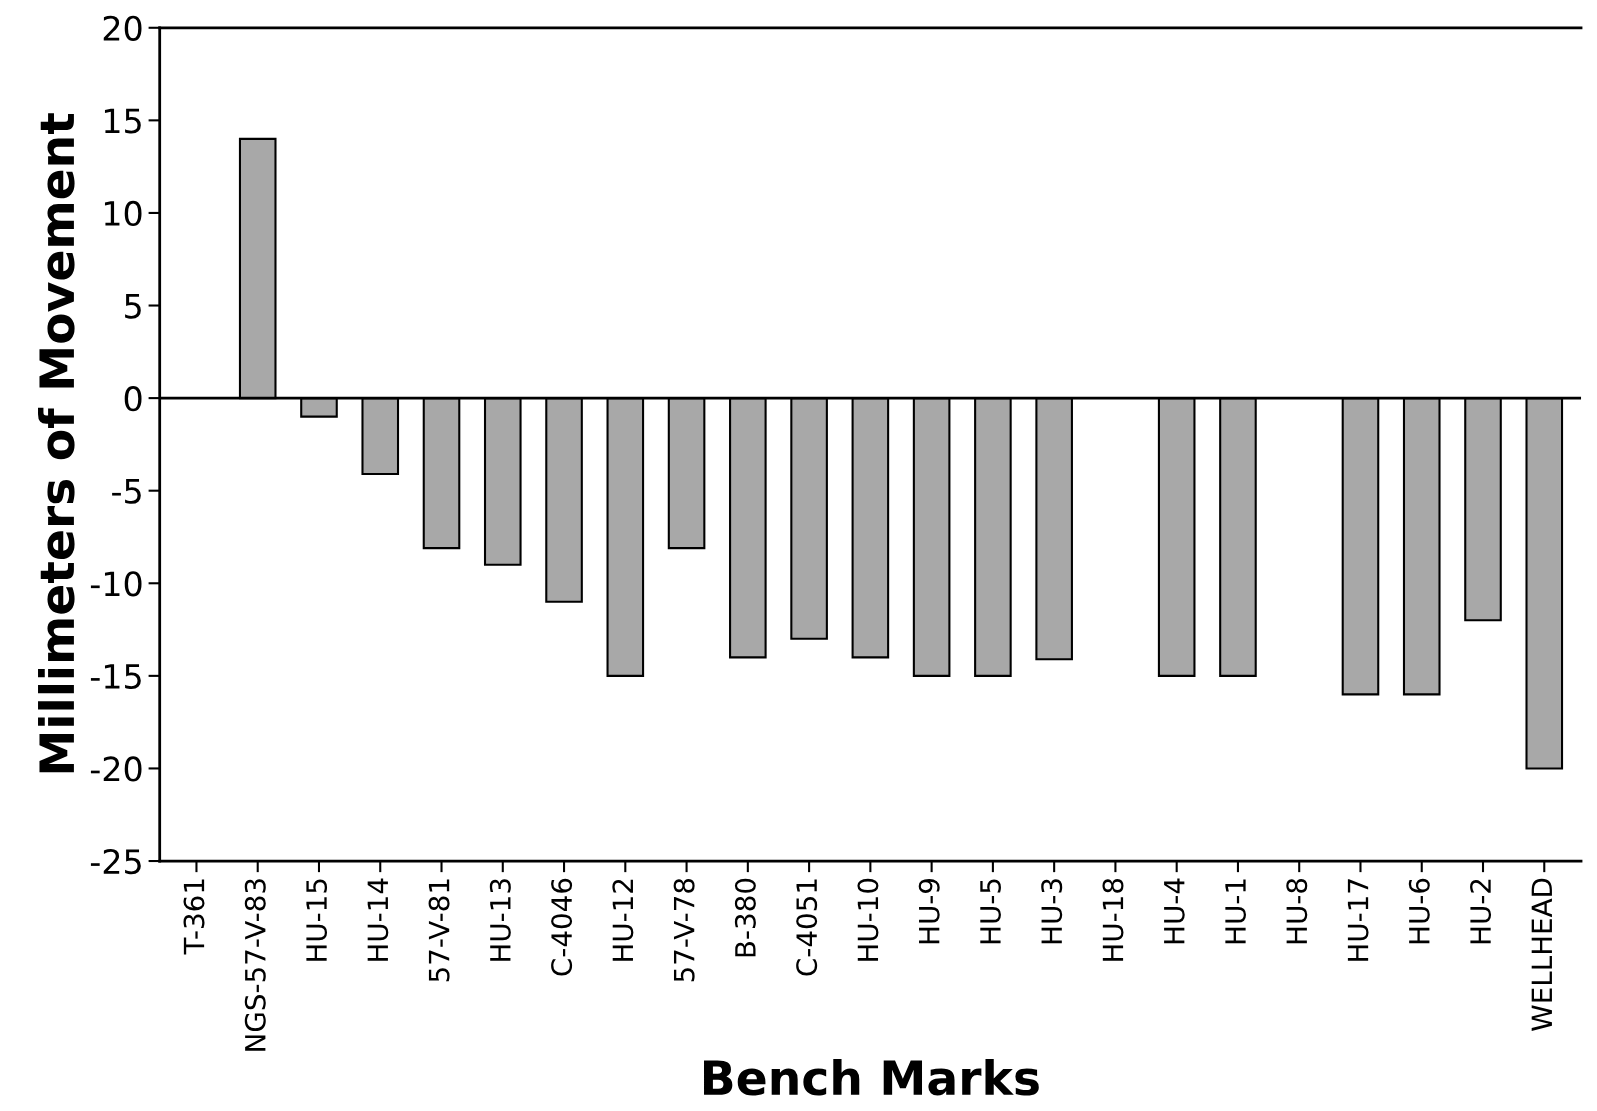 This screenshot has width=1597, height=1111. I want to click on y-tick-label: -15, so click(115, 676).